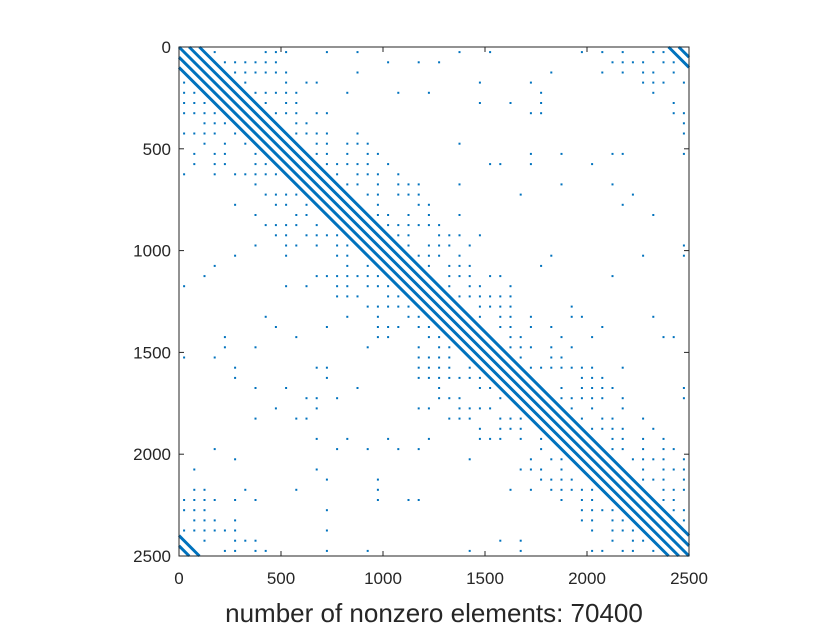  What do you see at coordinates (281, 578) in the screenshot?
I see `x-tick-label: 500` at bounding box center [281, 578].